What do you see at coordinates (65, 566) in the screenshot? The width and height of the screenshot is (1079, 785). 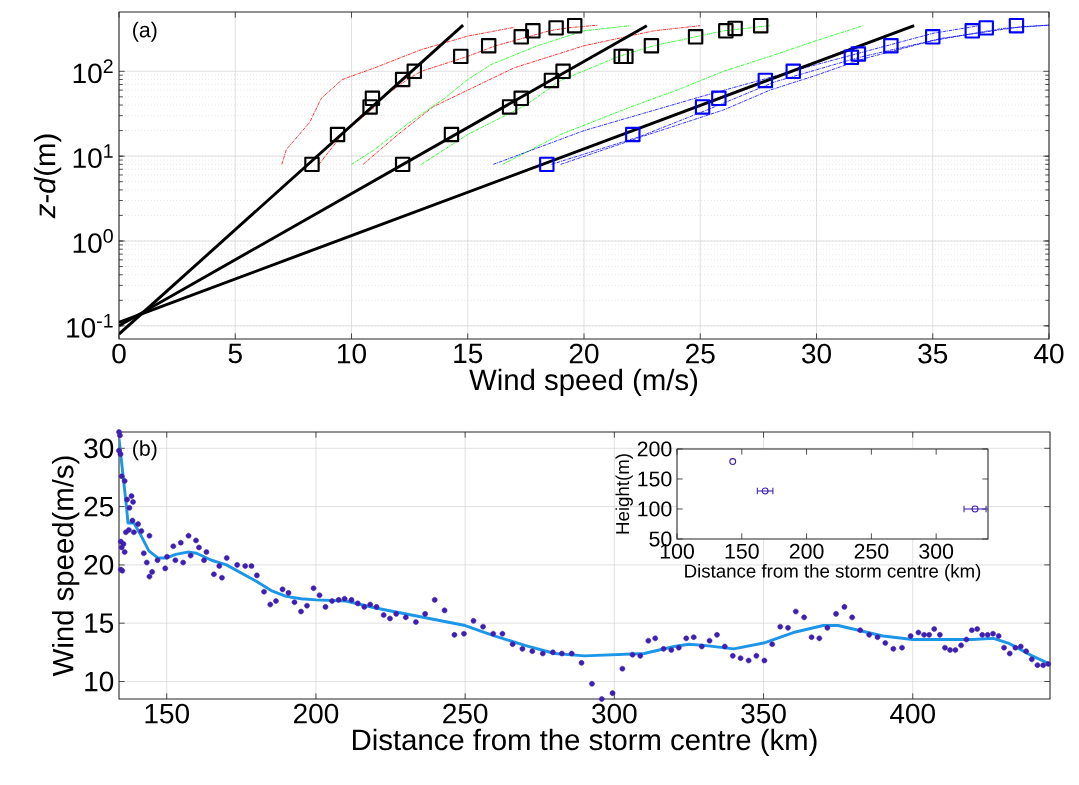 I see `y-axis-title: Wind speed(m/s)` at bounding box center [65, 566].